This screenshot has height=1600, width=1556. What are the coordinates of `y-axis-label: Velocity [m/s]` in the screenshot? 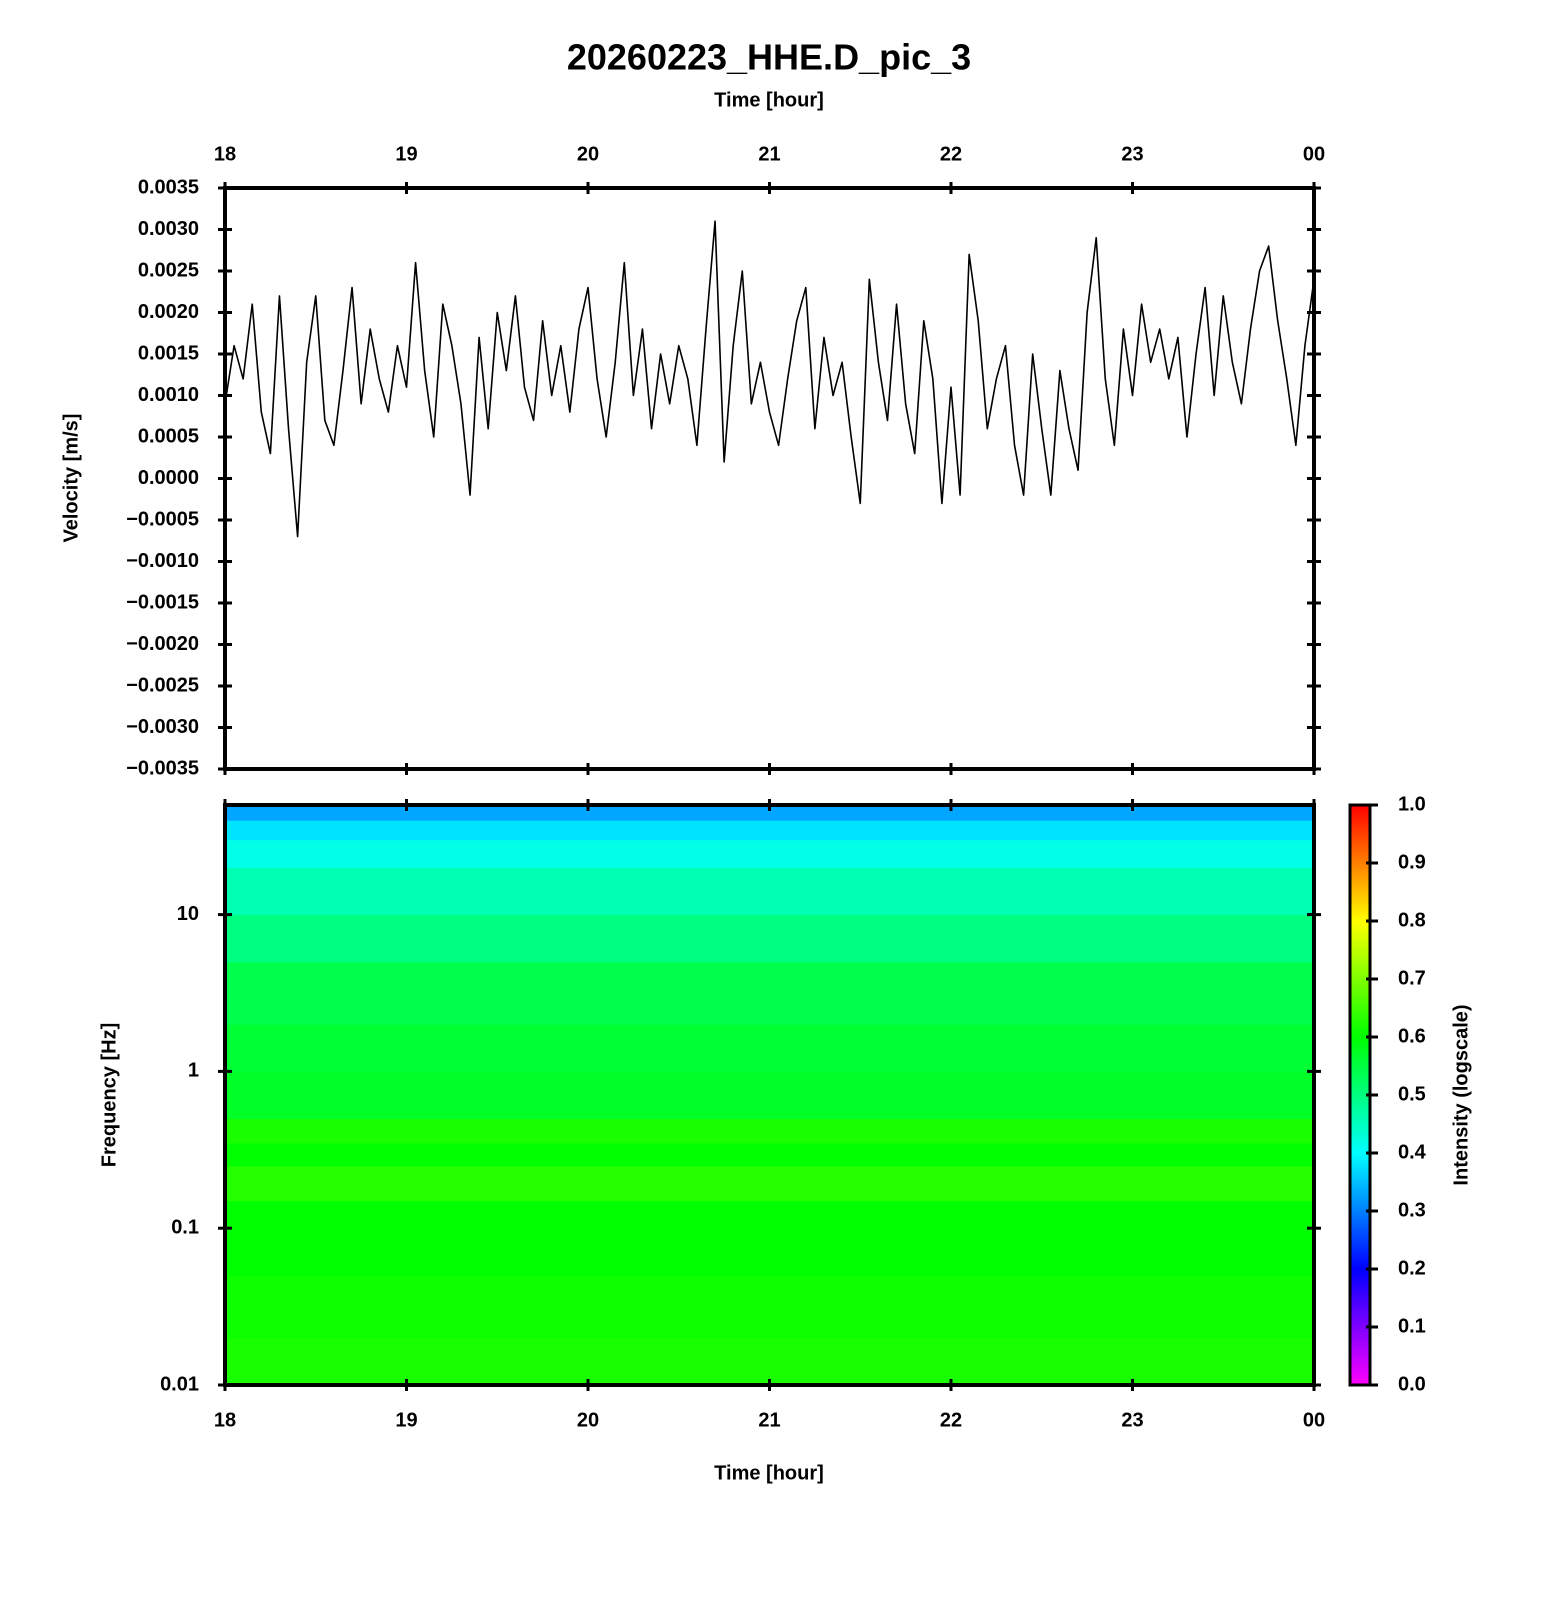 It's located at (71, 478).